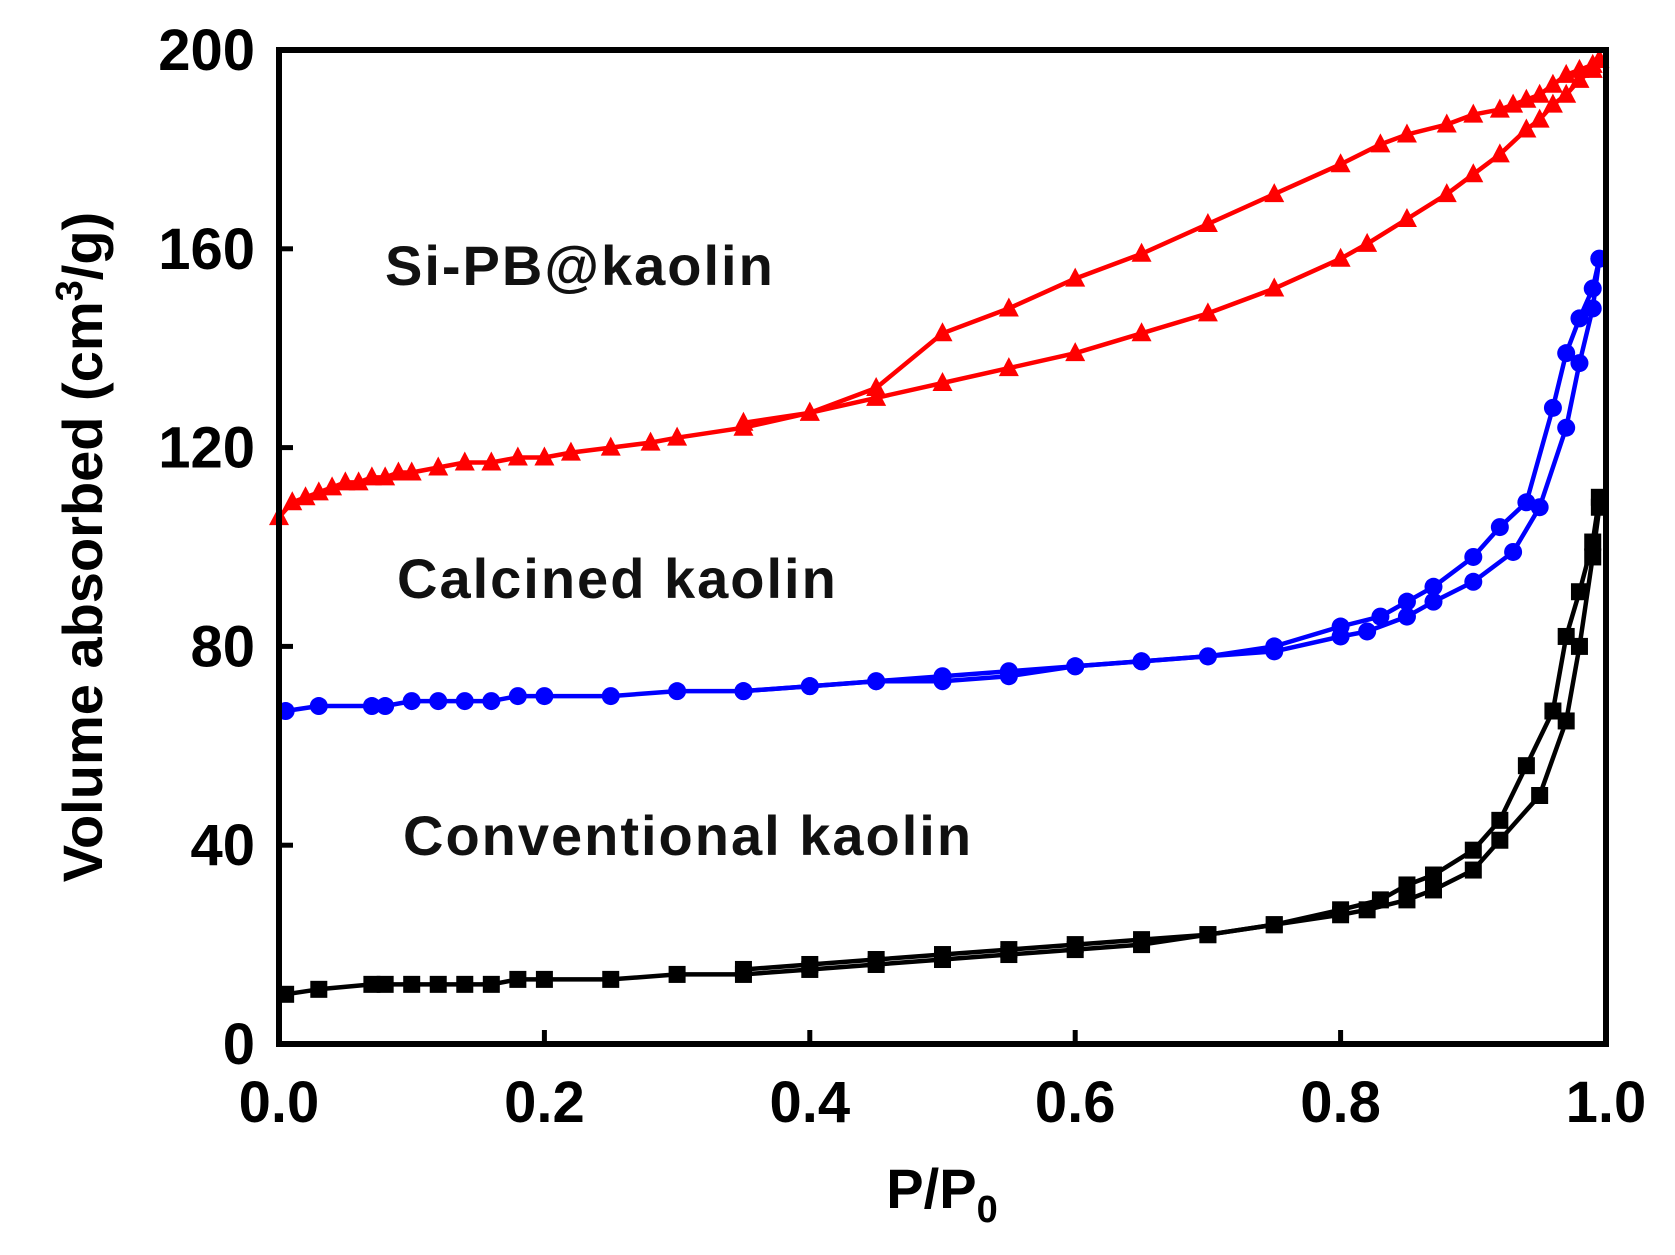 The image size is (1675, 1255). I want to click on x-tick-label-5: 1.0, so click(1606, 1102).